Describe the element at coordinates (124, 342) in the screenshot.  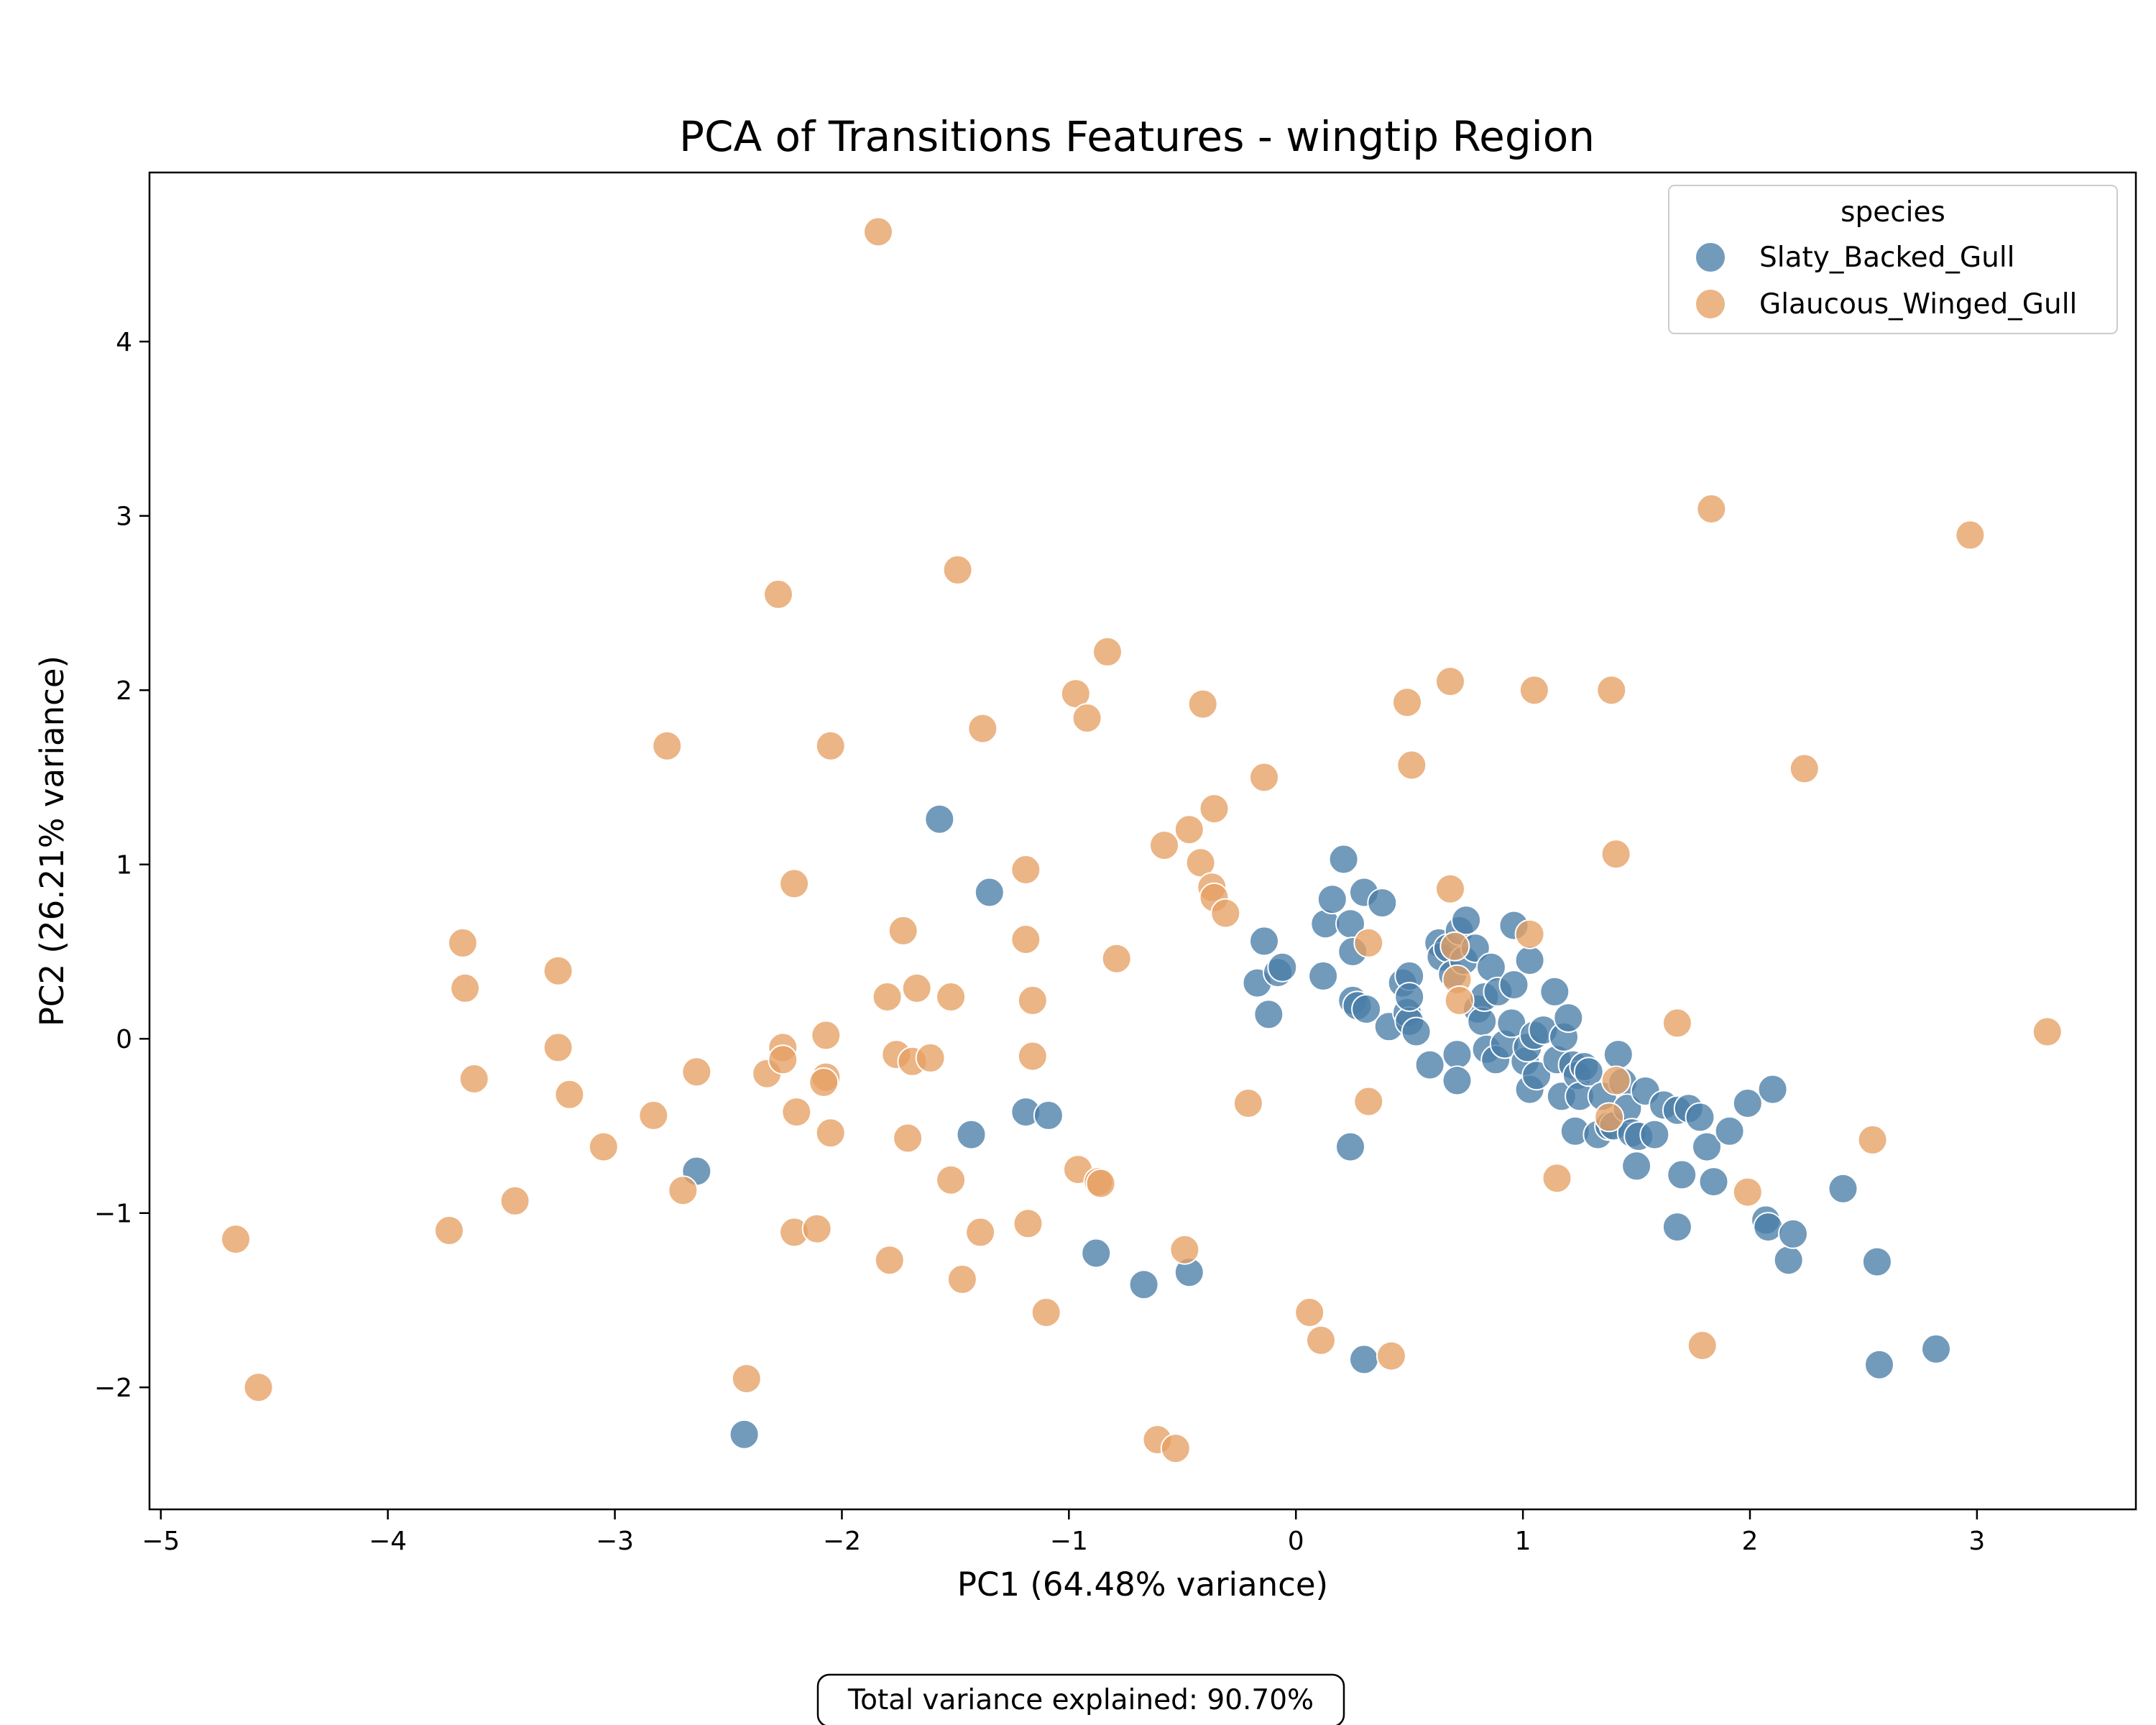
I see `y-tick-label: 4` at that location.